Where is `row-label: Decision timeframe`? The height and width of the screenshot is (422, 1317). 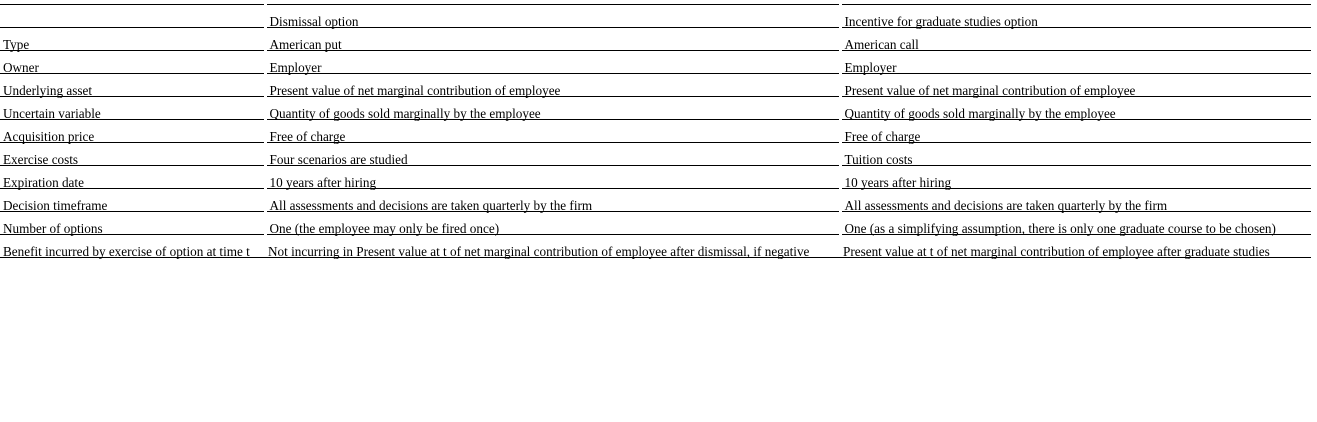 row-label: Decision timeframe is located at coordinates (132, 200).